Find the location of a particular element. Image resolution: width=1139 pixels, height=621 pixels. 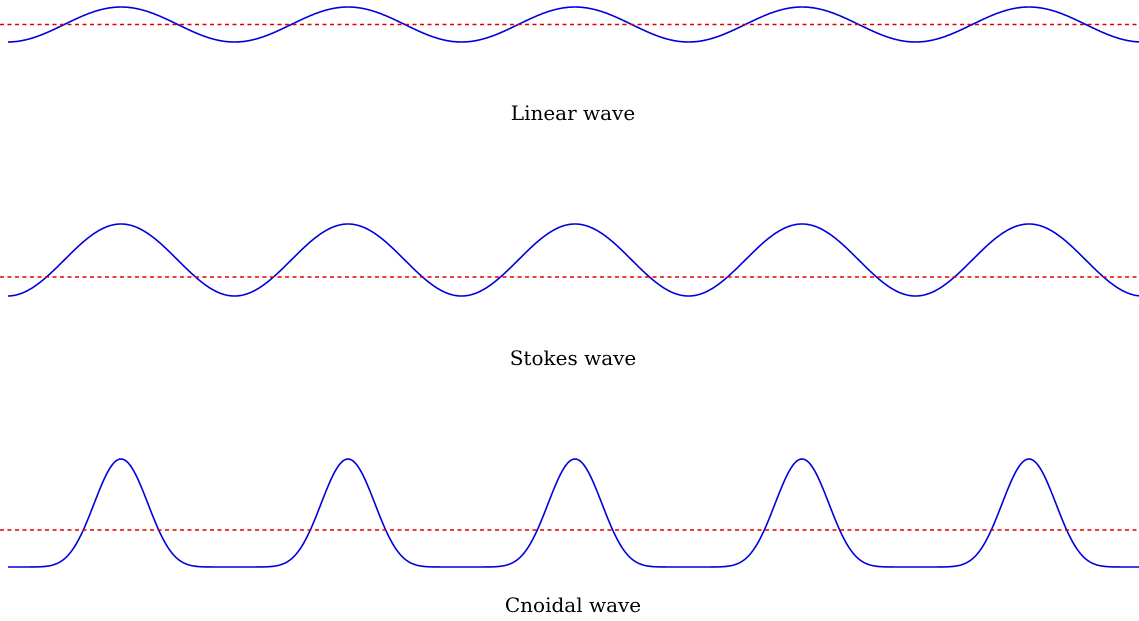

stokes-wave-caption: Stokes wave is located at coordinates (573, 358).